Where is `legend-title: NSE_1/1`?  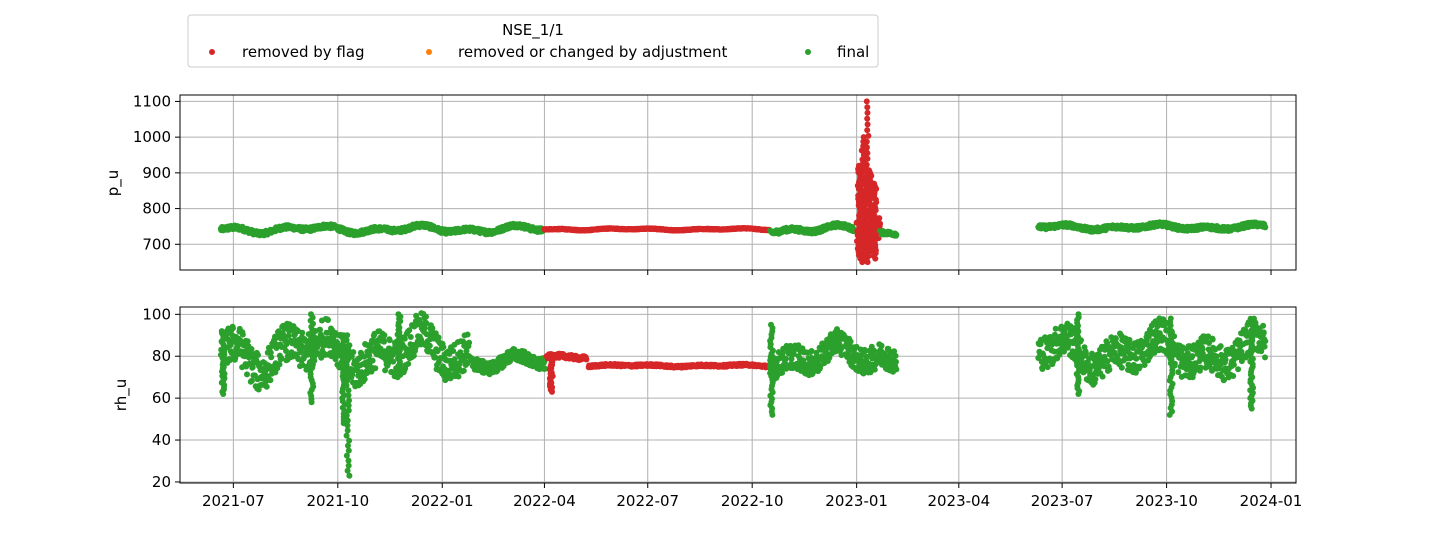 legend-title: NSE_1/1 is located at coordinates (533, 30).